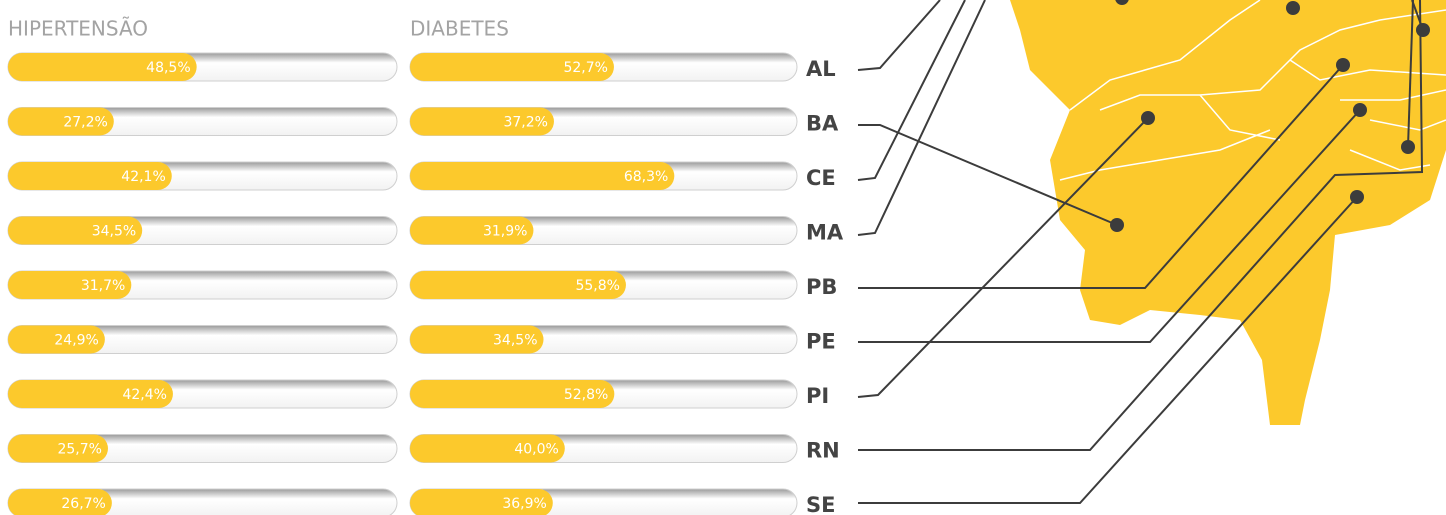 This screenshot has height=515, width=1446. What do you see at coordinates (168, 68) in the screenshot?
I see `value-label: 48,5%` at bounding box center [168, 68].